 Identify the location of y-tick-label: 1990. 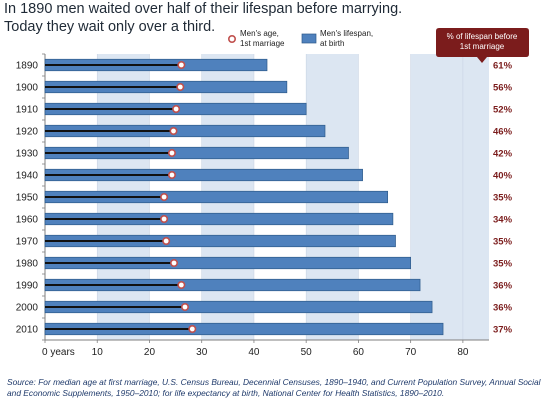
(27, 286).